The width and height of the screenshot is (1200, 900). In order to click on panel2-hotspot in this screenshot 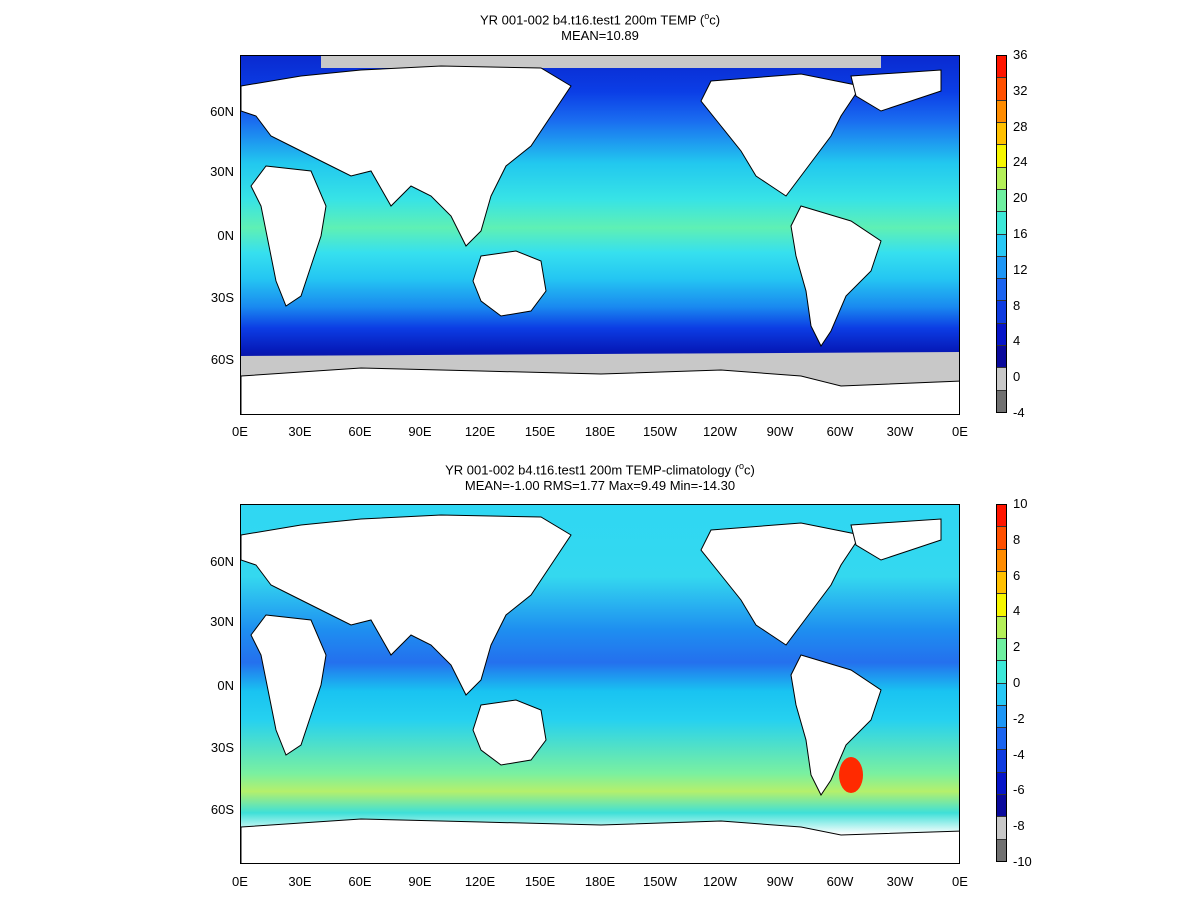, I will do `click(851, 775)`.